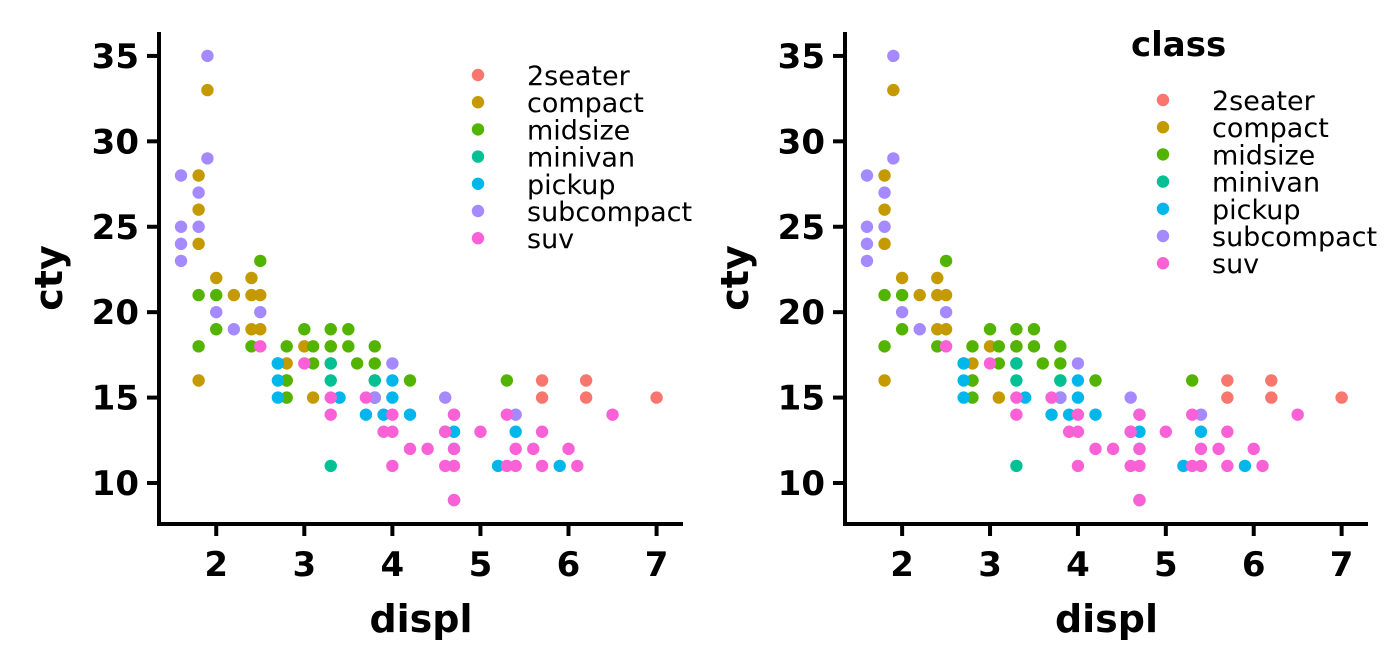 This screenshot has width=1400, height=672. I want to click on y-tick-label: 15, so click(801, 399).